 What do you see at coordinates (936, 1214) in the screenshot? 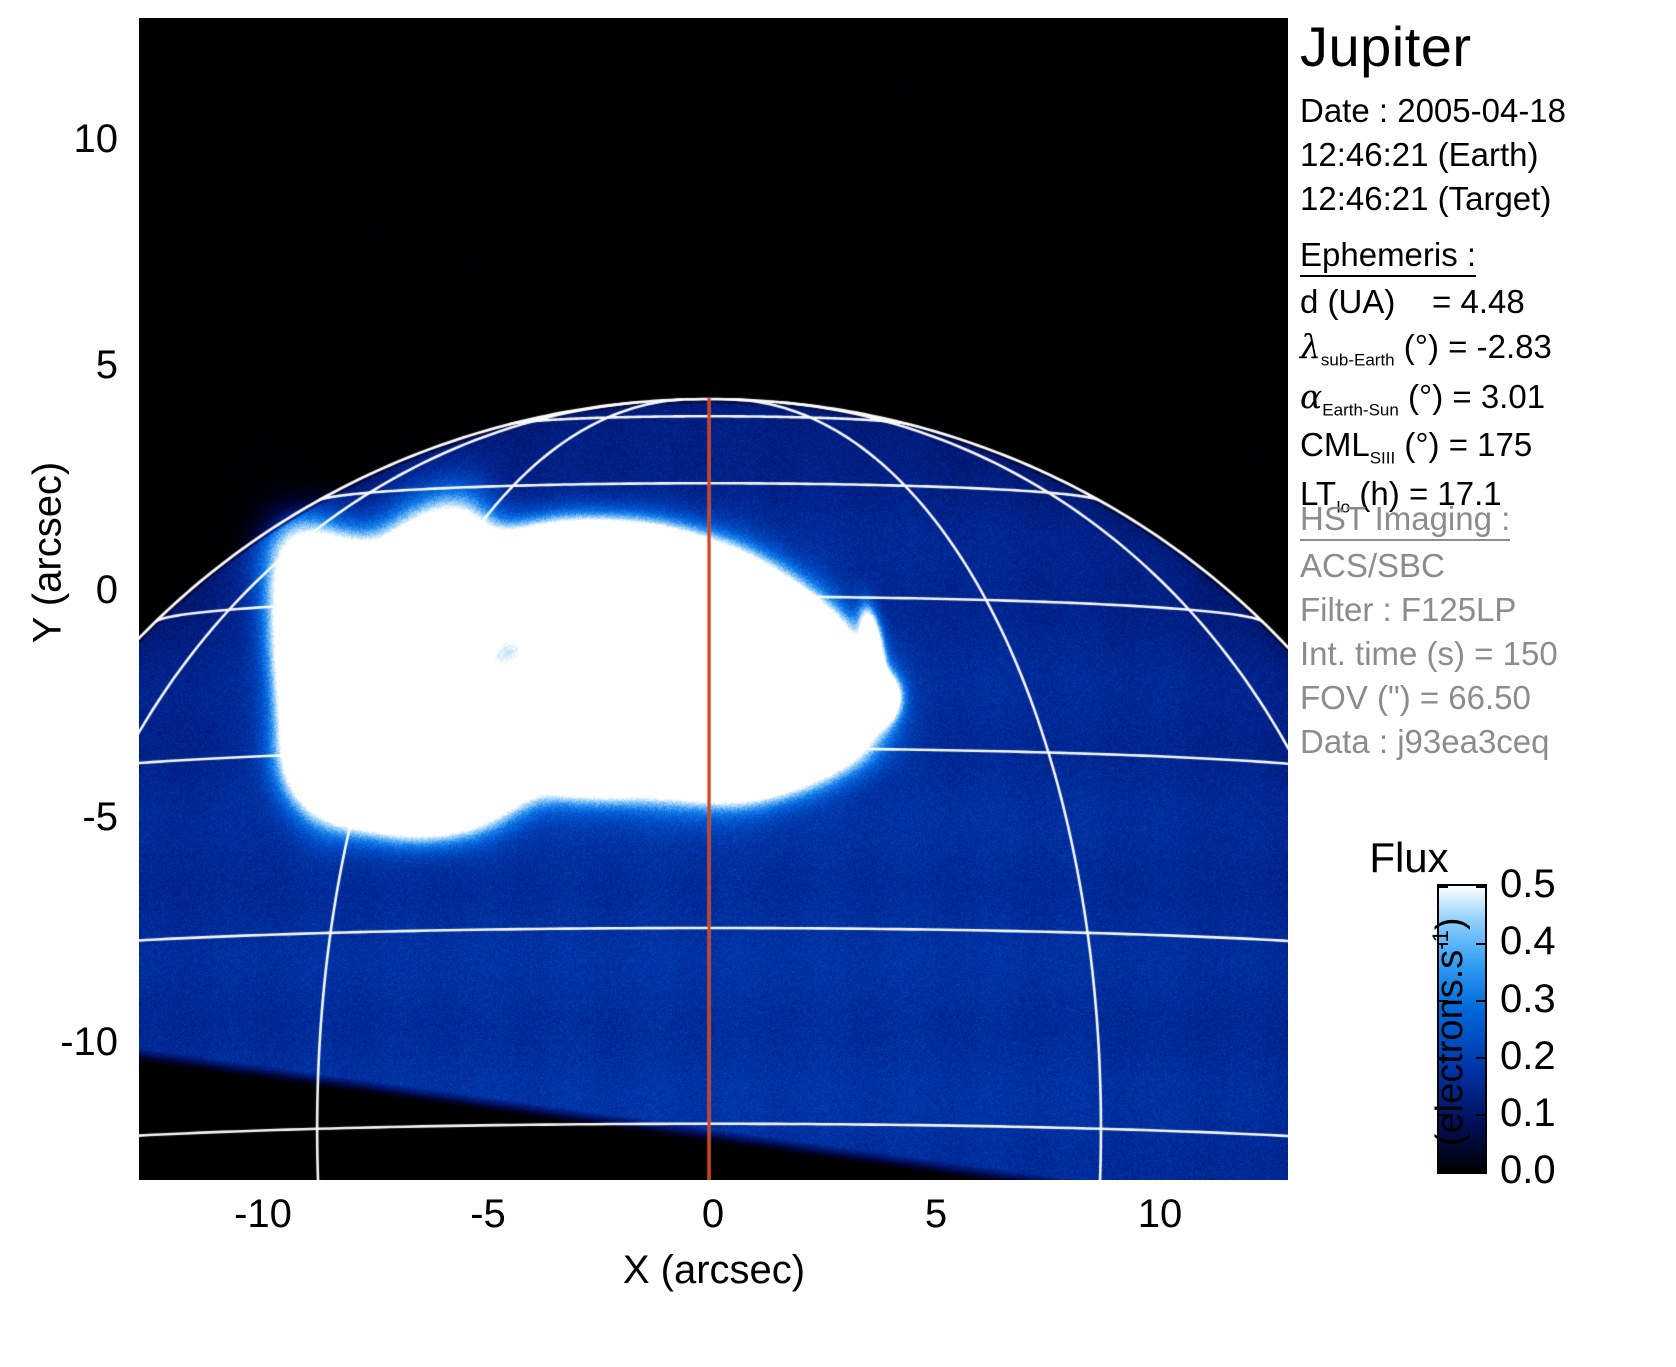
I see `x-tick-label: 5` at bounding box center [936, 1214].